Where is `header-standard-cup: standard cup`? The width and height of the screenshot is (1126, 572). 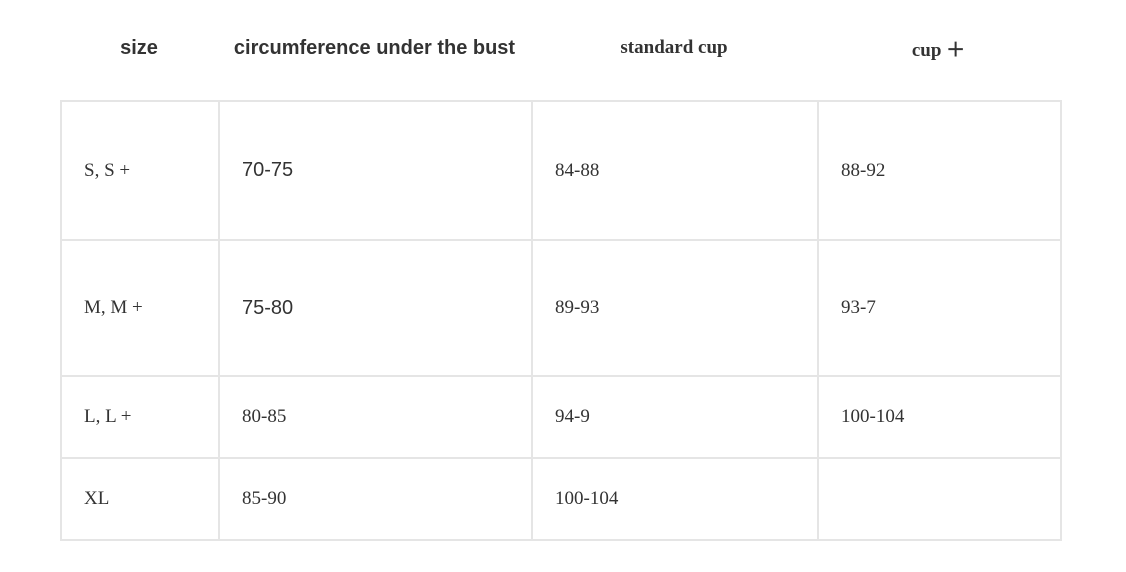
header-standard-cup: standard cup is located at coordinates (674, 47).